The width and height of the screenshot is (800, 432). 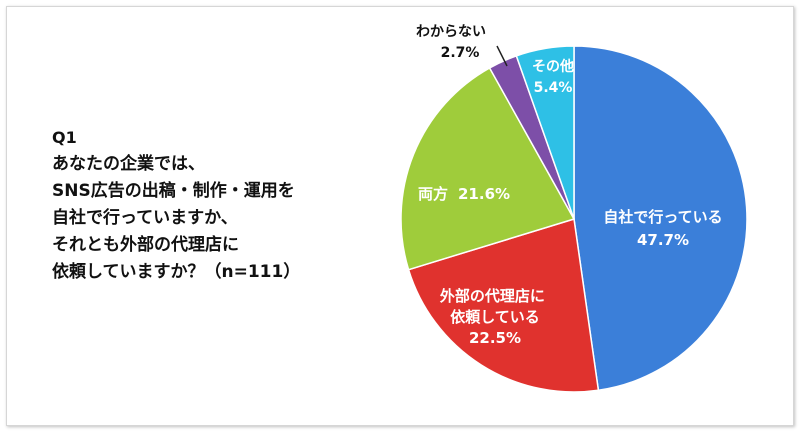 What do you see at coordinates (488, 168) in the screenshot?
I see `pie-slice-both` at bounding box center [488, 168].